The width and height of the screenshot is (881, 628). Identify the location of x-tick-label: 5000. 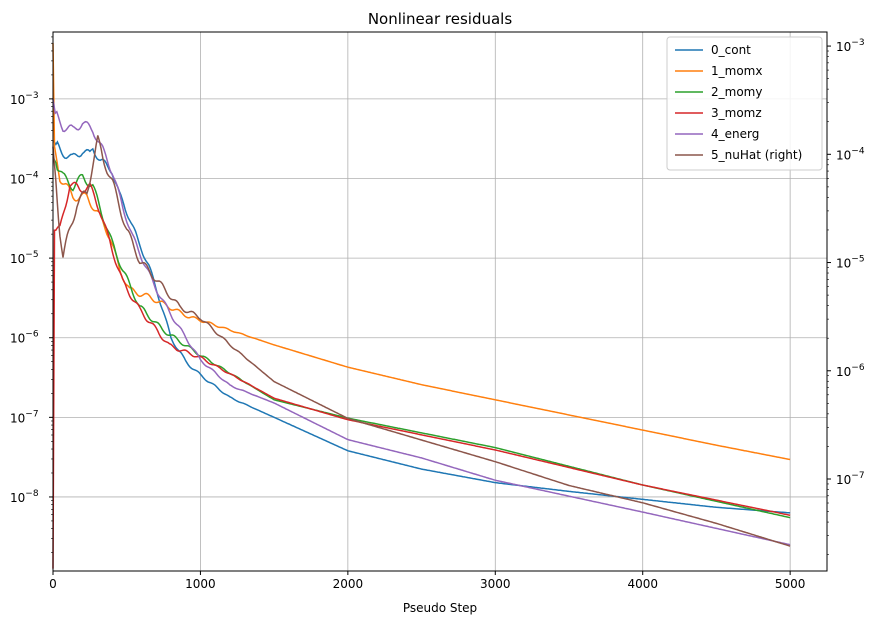
(790, 584).